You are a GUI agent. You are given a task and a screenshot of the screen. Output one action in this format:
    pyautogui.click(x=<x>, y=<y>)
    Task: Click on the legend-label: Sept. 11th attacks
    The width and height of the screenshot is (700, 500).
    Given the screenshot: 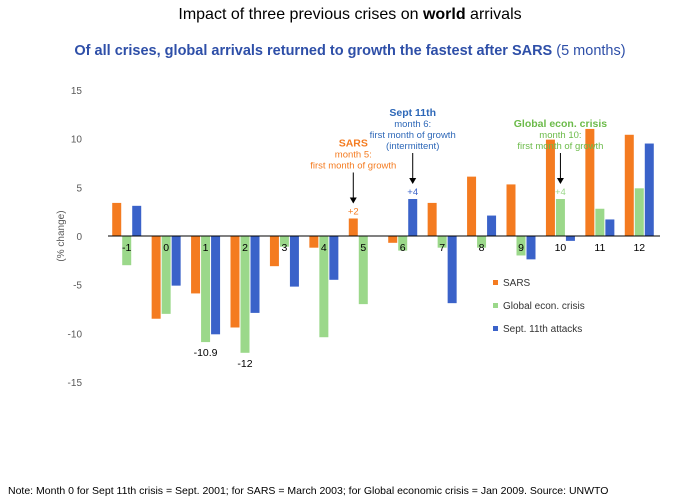 What is the action you would take?
    pyautogui.click(x=542, y=329)
    